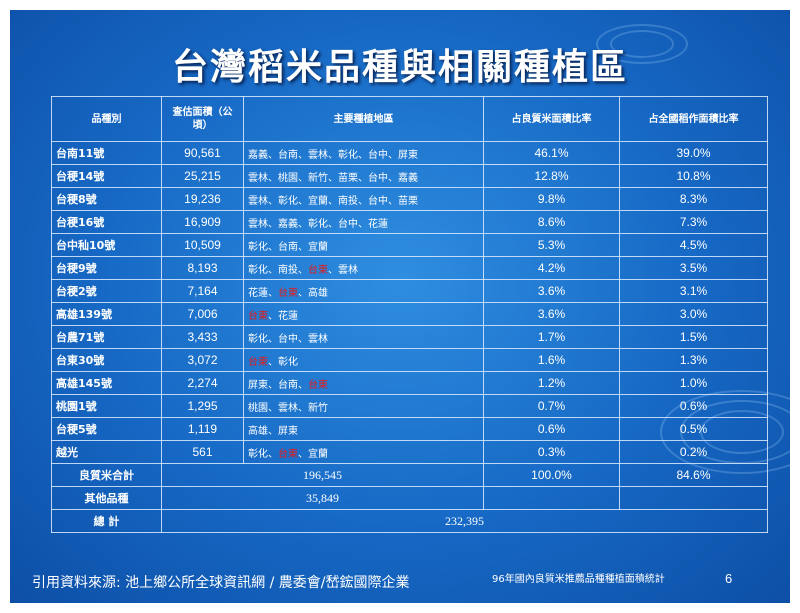 Image resolution: width=800 pixels, height=613 pixels. Describe the element at coordinates (288, 339) in the screenshot. I see `region-text: 彰化、台中、雲林` at that location.